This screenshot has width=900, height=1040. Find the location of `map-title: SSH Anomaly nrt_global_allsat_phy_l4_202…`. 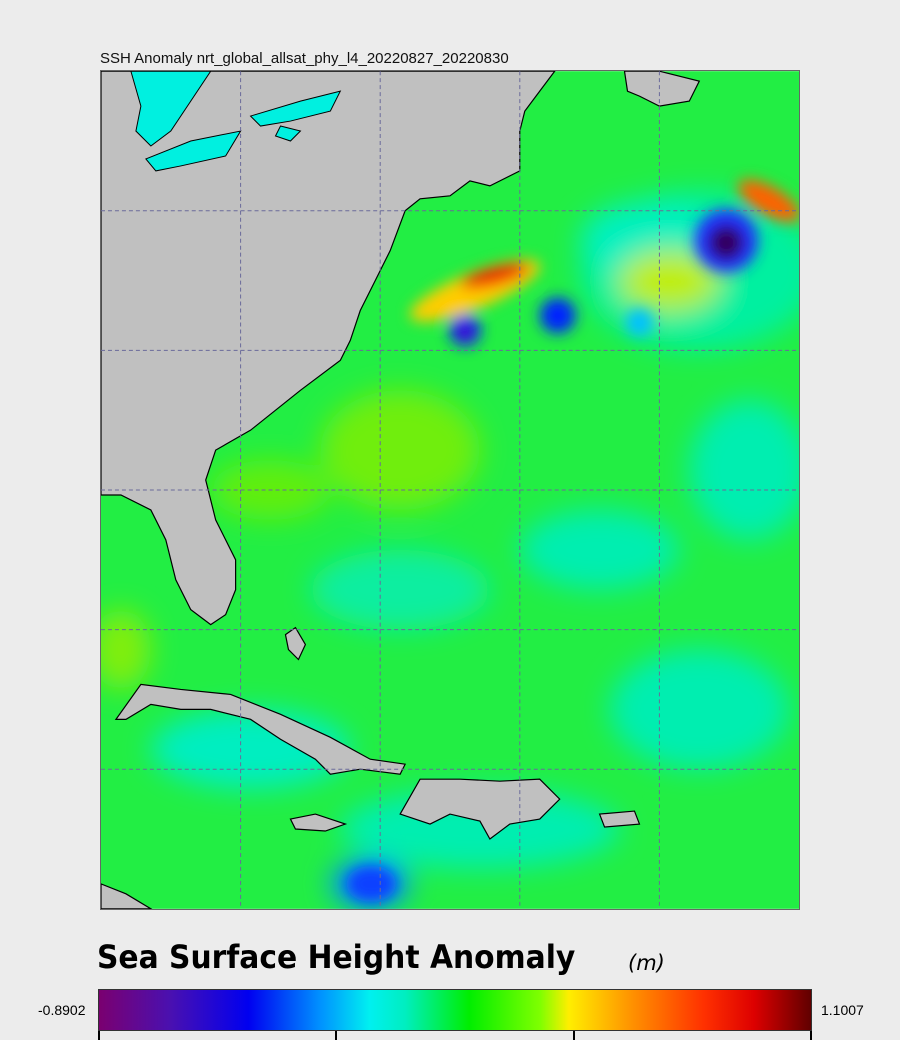

map-title: SSH Anomaly nrt_global_allsat_phy_l4_202… is located at coordinates (304, 58).